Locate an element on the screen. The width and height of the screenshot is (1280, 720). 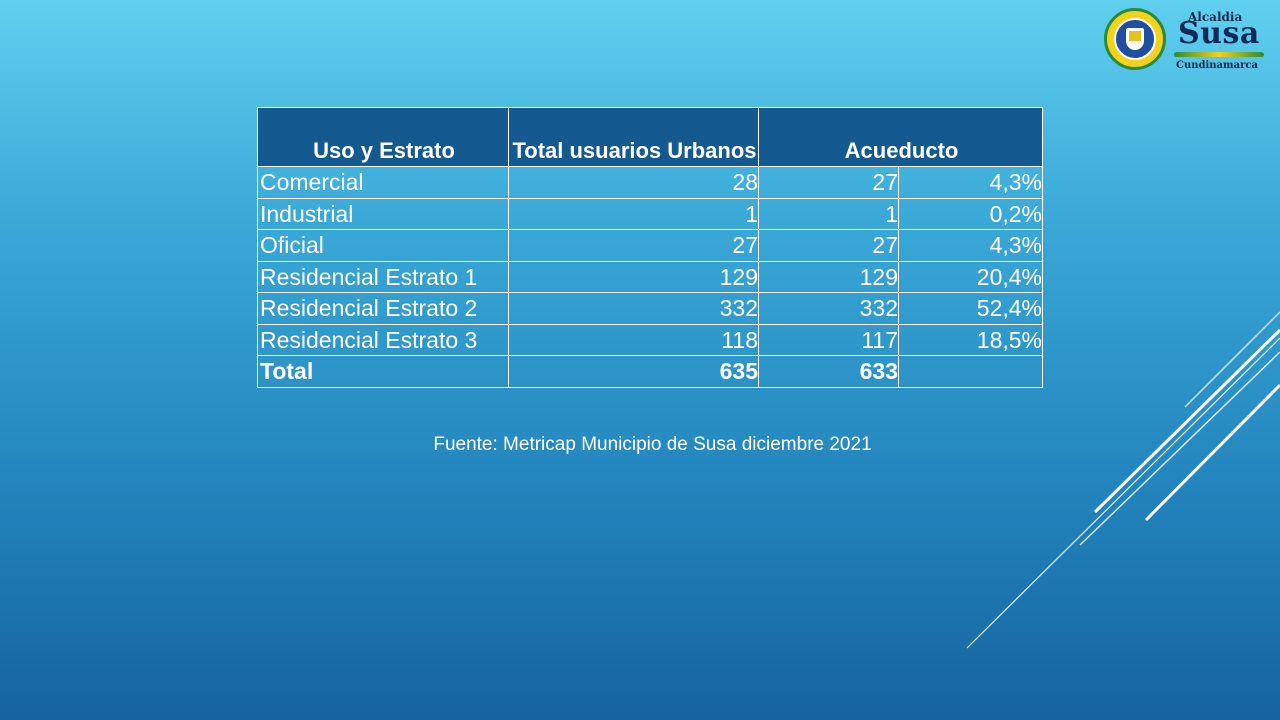
table-row: Residencial Estrato 2 332 332 52,4% is located at coordinates (650, 308).